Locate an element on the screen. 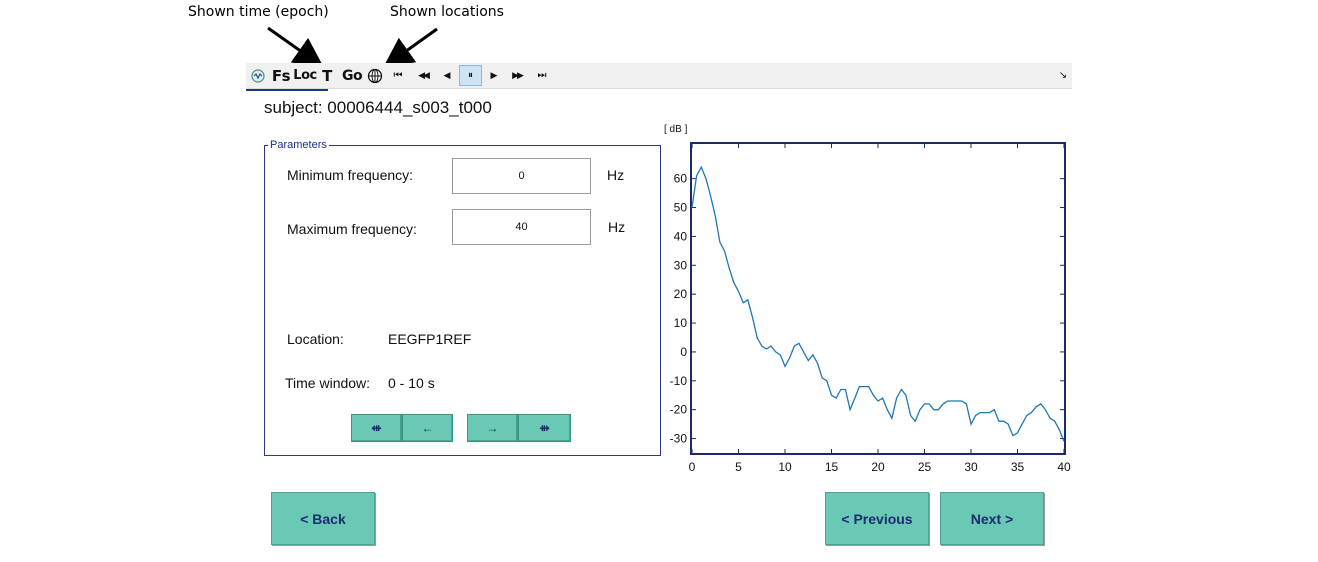 The image size is (1318, 562). fast-forward-button: ▶▶ is located at coordinates (518, 75).